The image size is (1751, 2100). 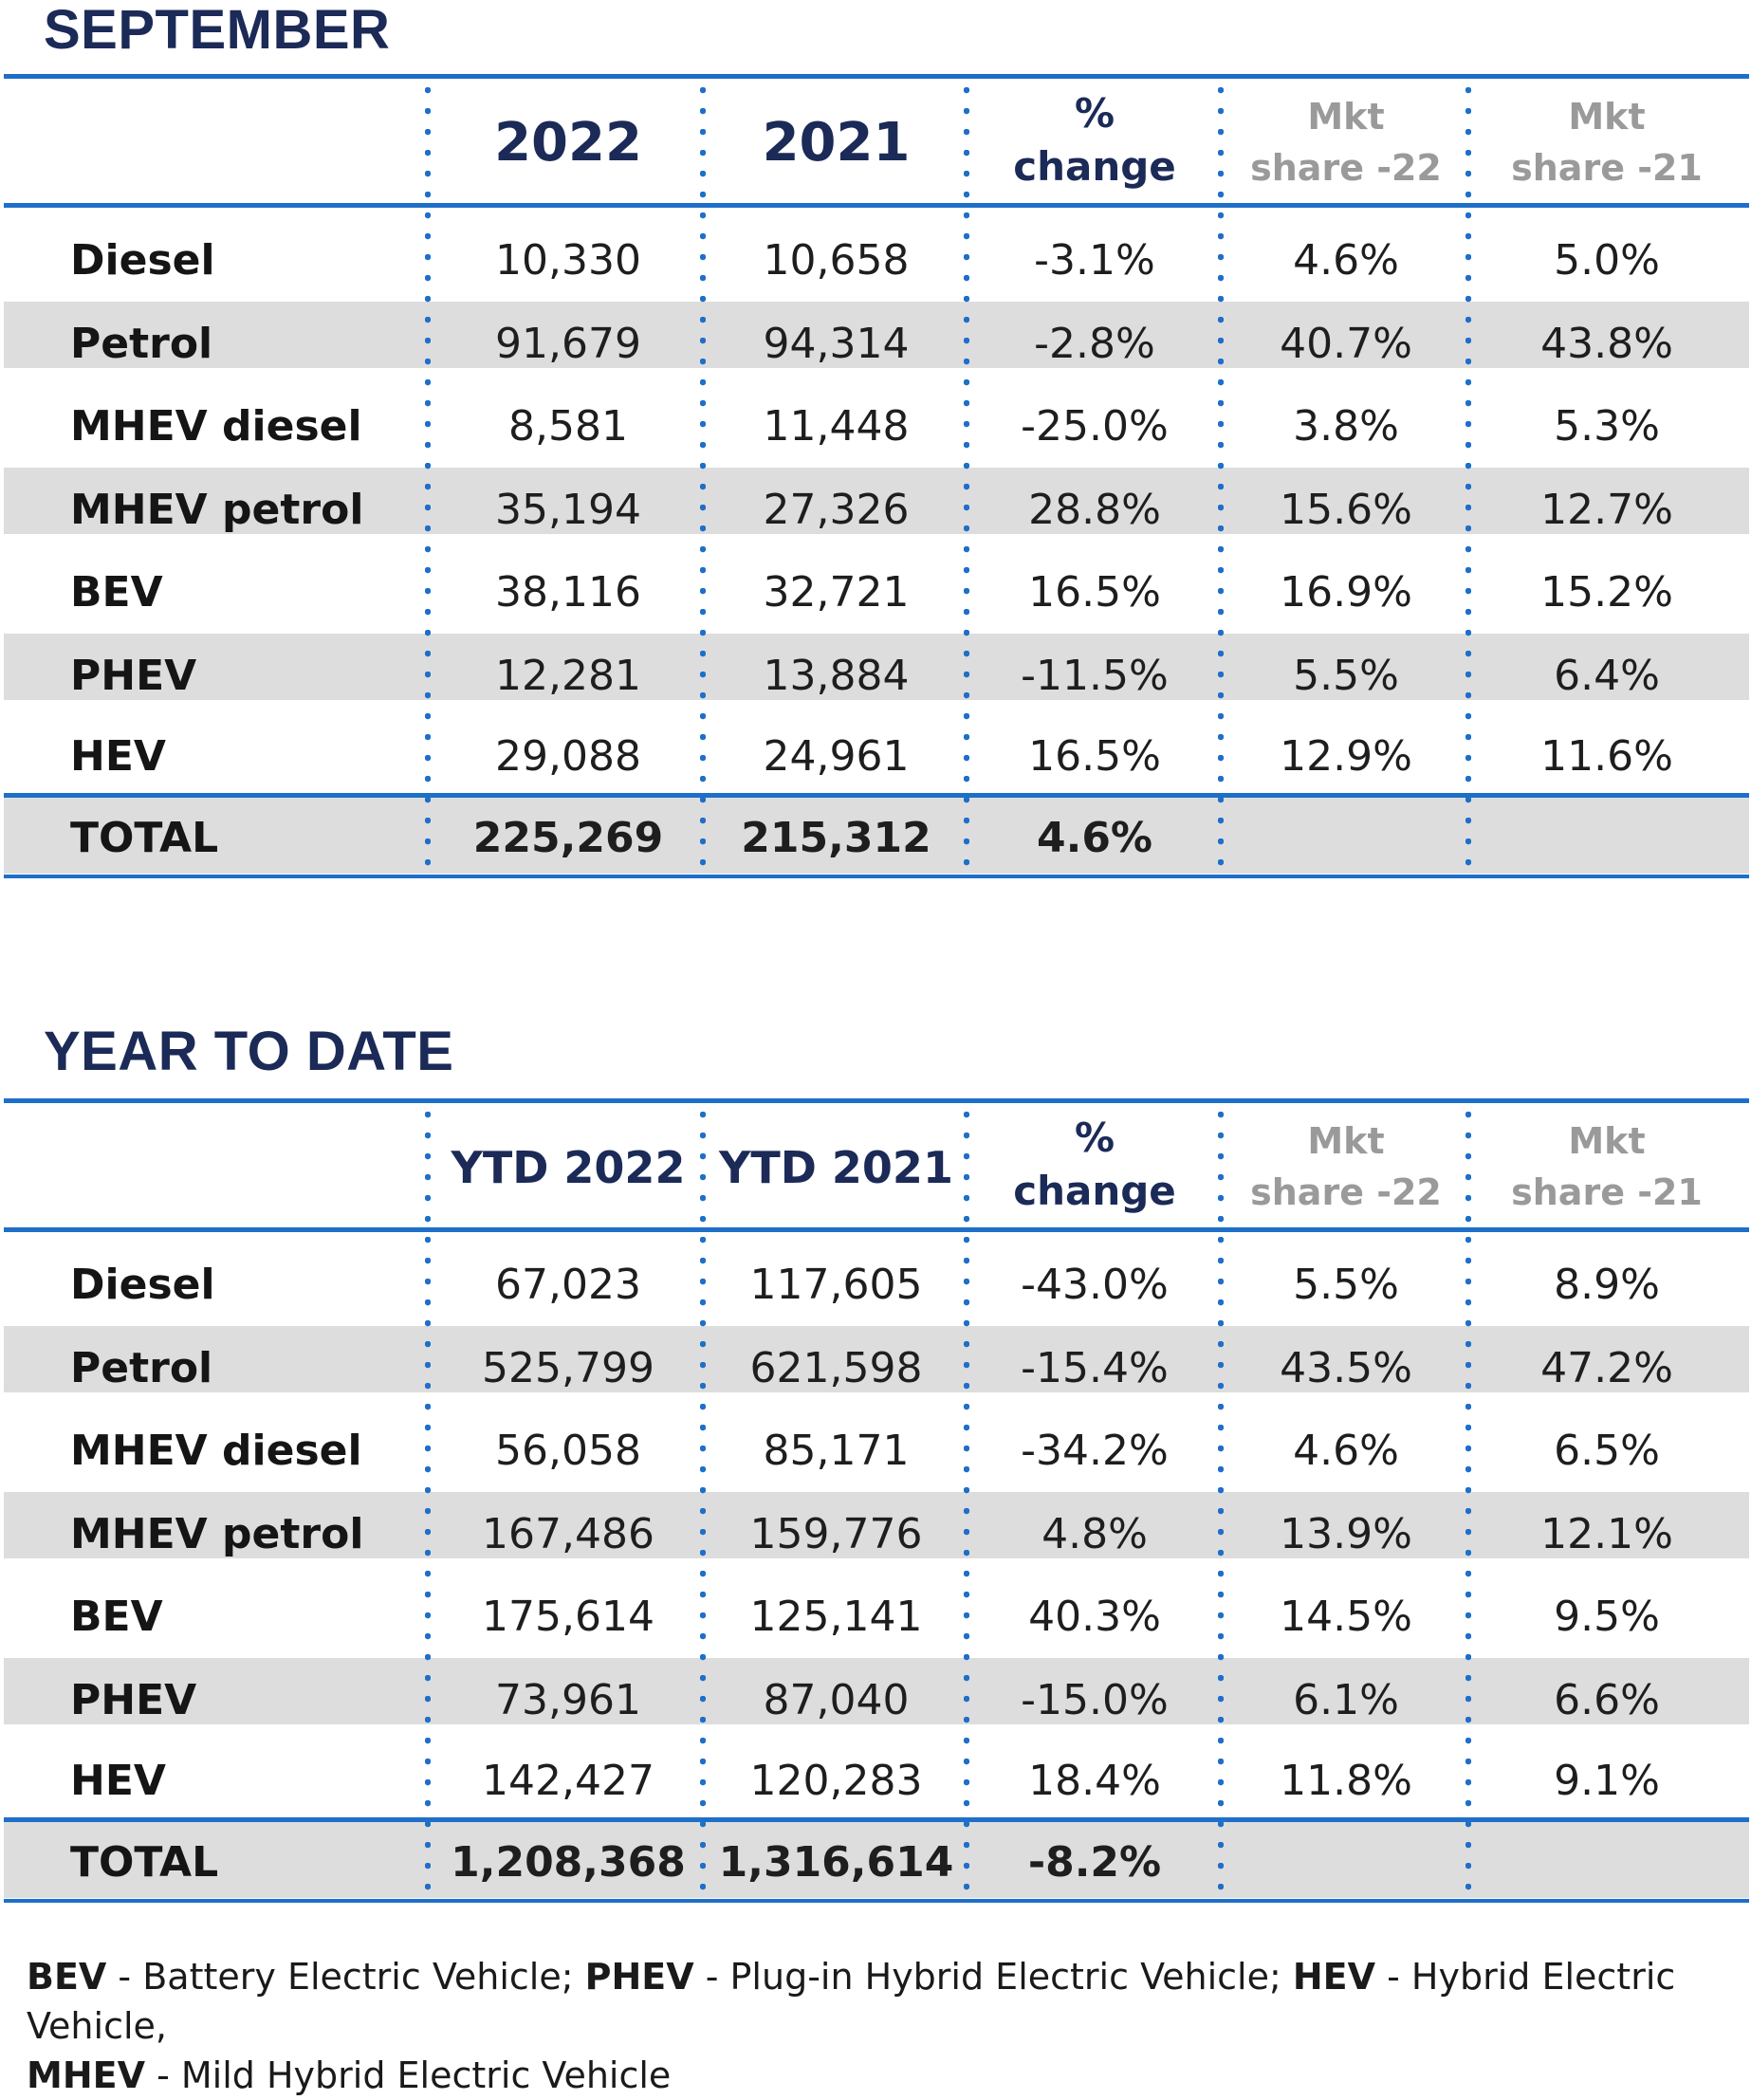 I want to click on abbr-mhev-text: - Mild Hybrid Electric Vehicle, so click(x=408, y=2075).